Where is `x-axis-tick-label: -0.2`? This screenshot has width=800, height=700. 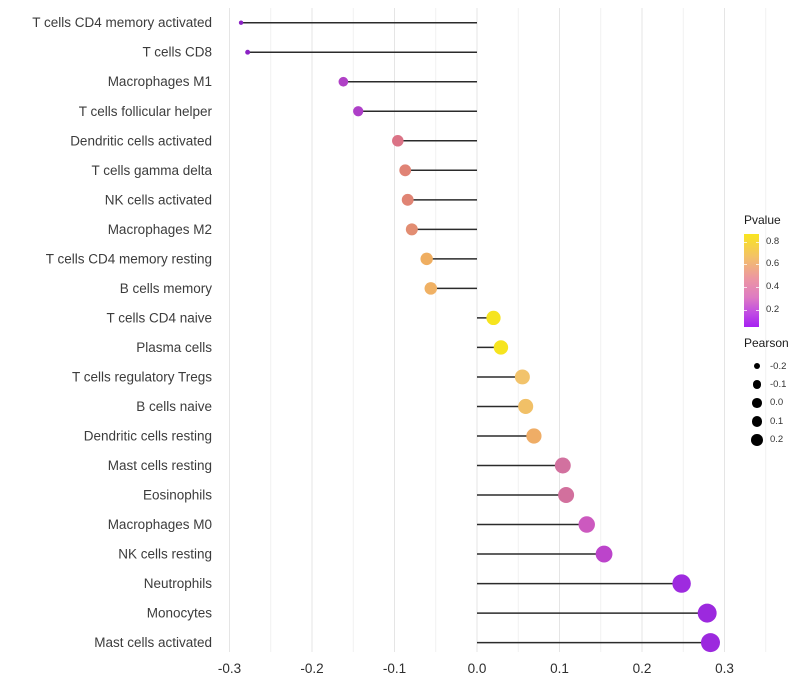
x-axis-tick-label: -0.2 is located at coordinates (311, 668).